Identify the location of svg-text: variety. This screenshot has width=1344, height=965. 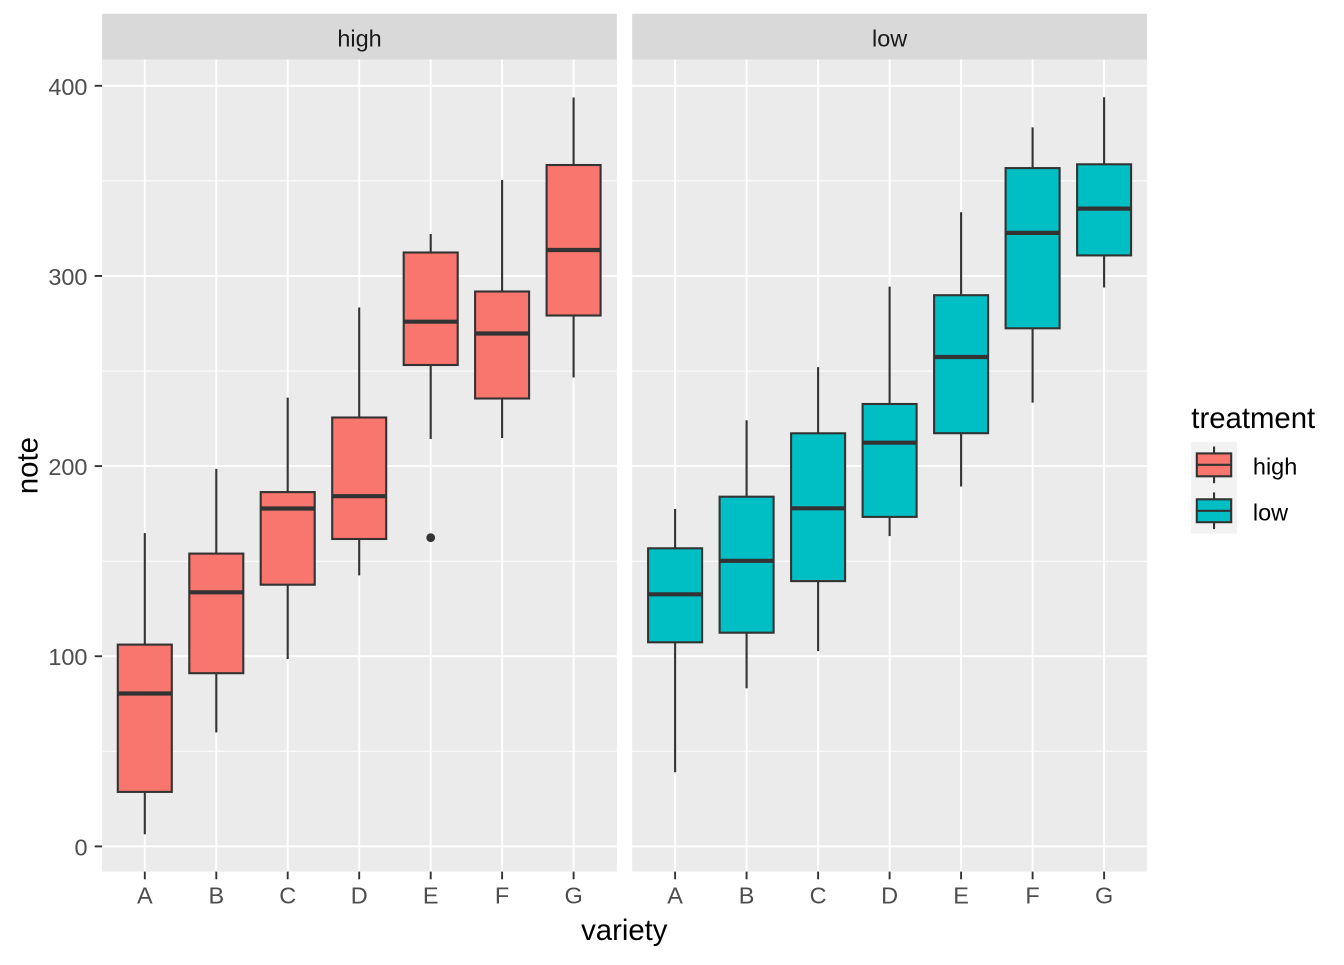
(624, 930).